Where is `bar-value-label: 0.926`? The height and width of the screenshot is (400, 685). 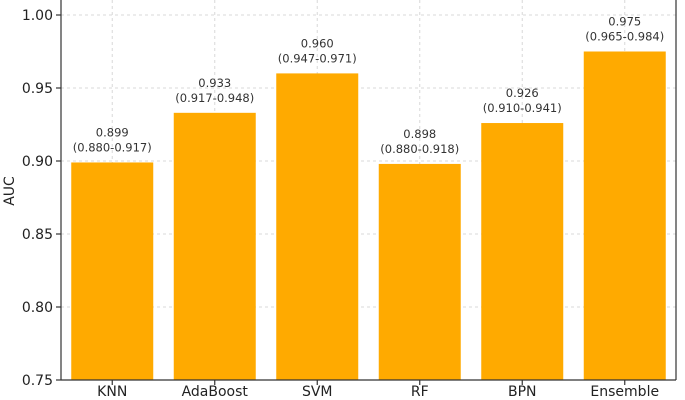
bar-value-label: 0.926 is located at coordinates (522, 93).